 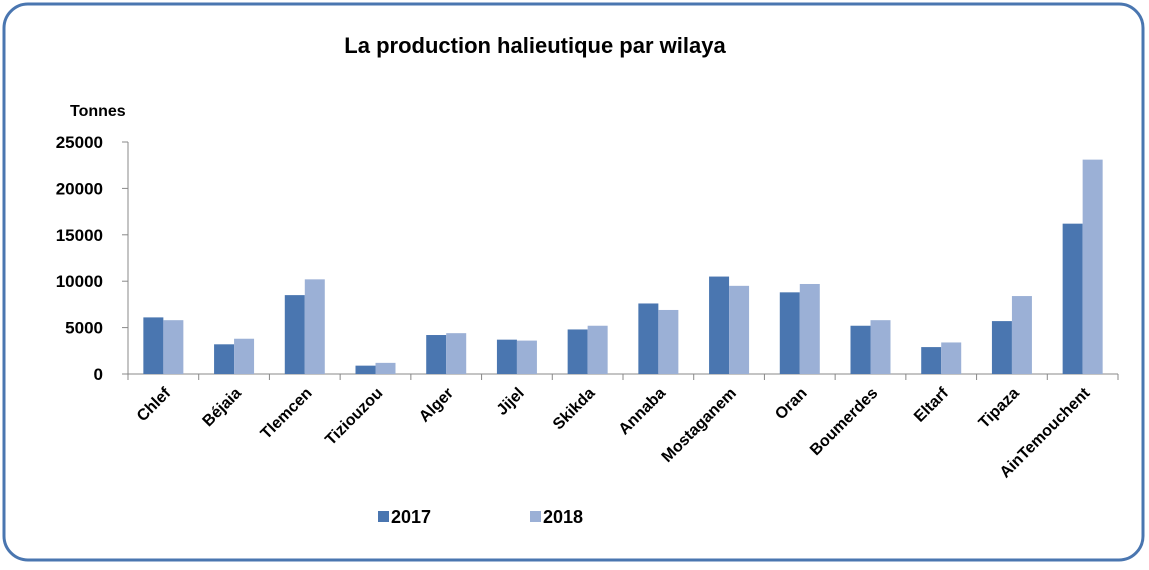 I want to click on legend-label: 2018, so click(x=563, y=517).